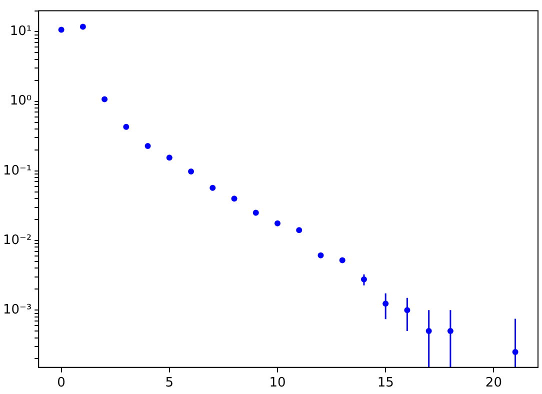 This screenshot has width=542, height=394. What do you see at coordinates (277, 383) in the screenshot?
I see `x-tick-label: 10` at bounding box center [277, 383].